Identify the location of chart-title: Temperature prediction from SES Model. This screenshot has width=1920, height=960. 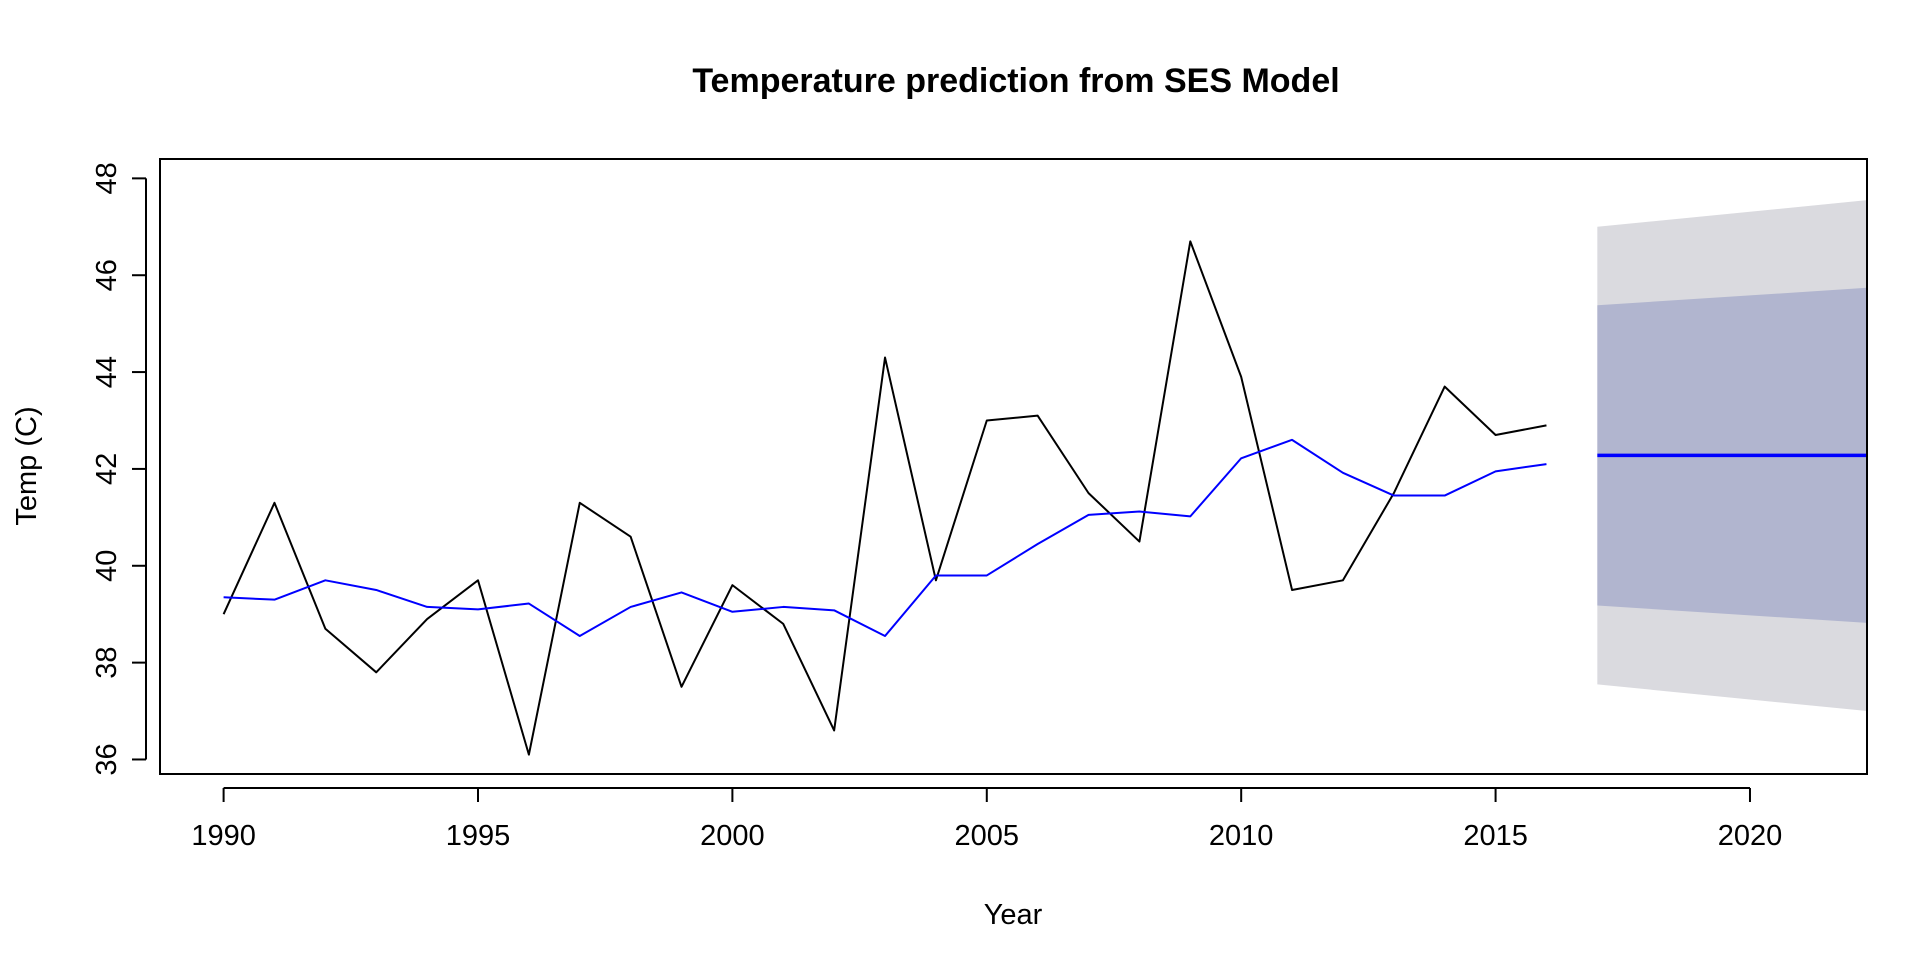
(1015, 81).